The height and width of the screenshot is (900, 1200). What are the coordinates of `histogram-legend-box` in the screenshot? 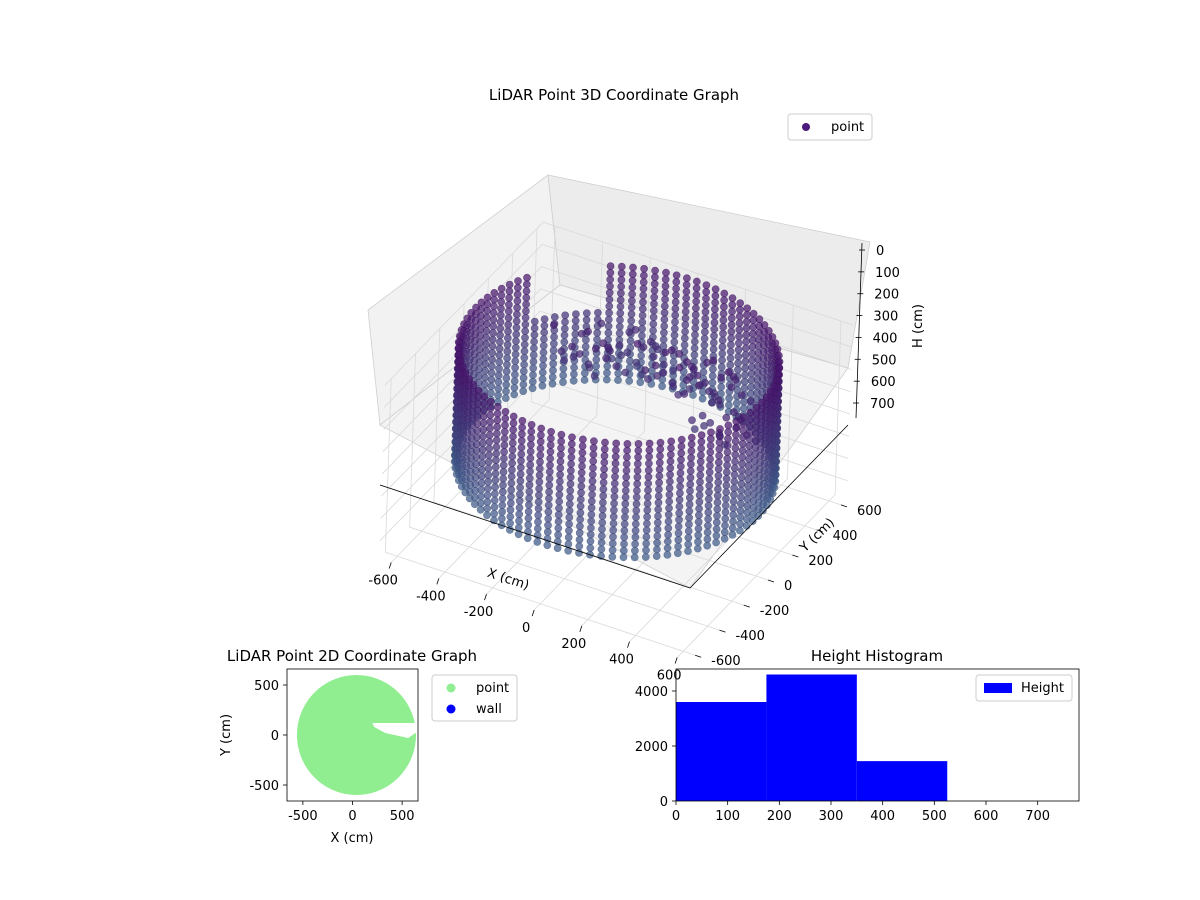 It's located at (1024, 688).